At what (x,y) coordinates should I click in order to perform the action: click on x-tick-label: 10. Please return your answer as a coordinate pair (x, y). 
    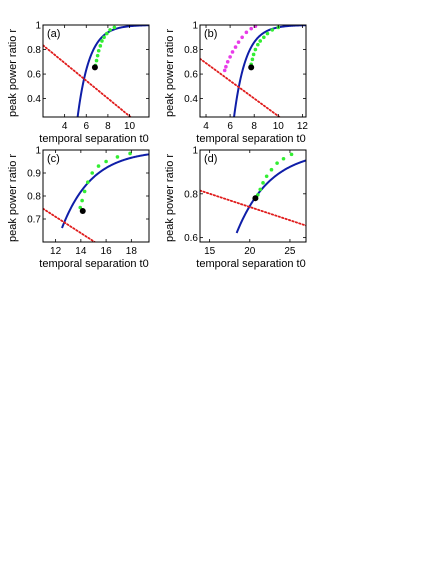
    Looking at the image, I should click on (279, 126).